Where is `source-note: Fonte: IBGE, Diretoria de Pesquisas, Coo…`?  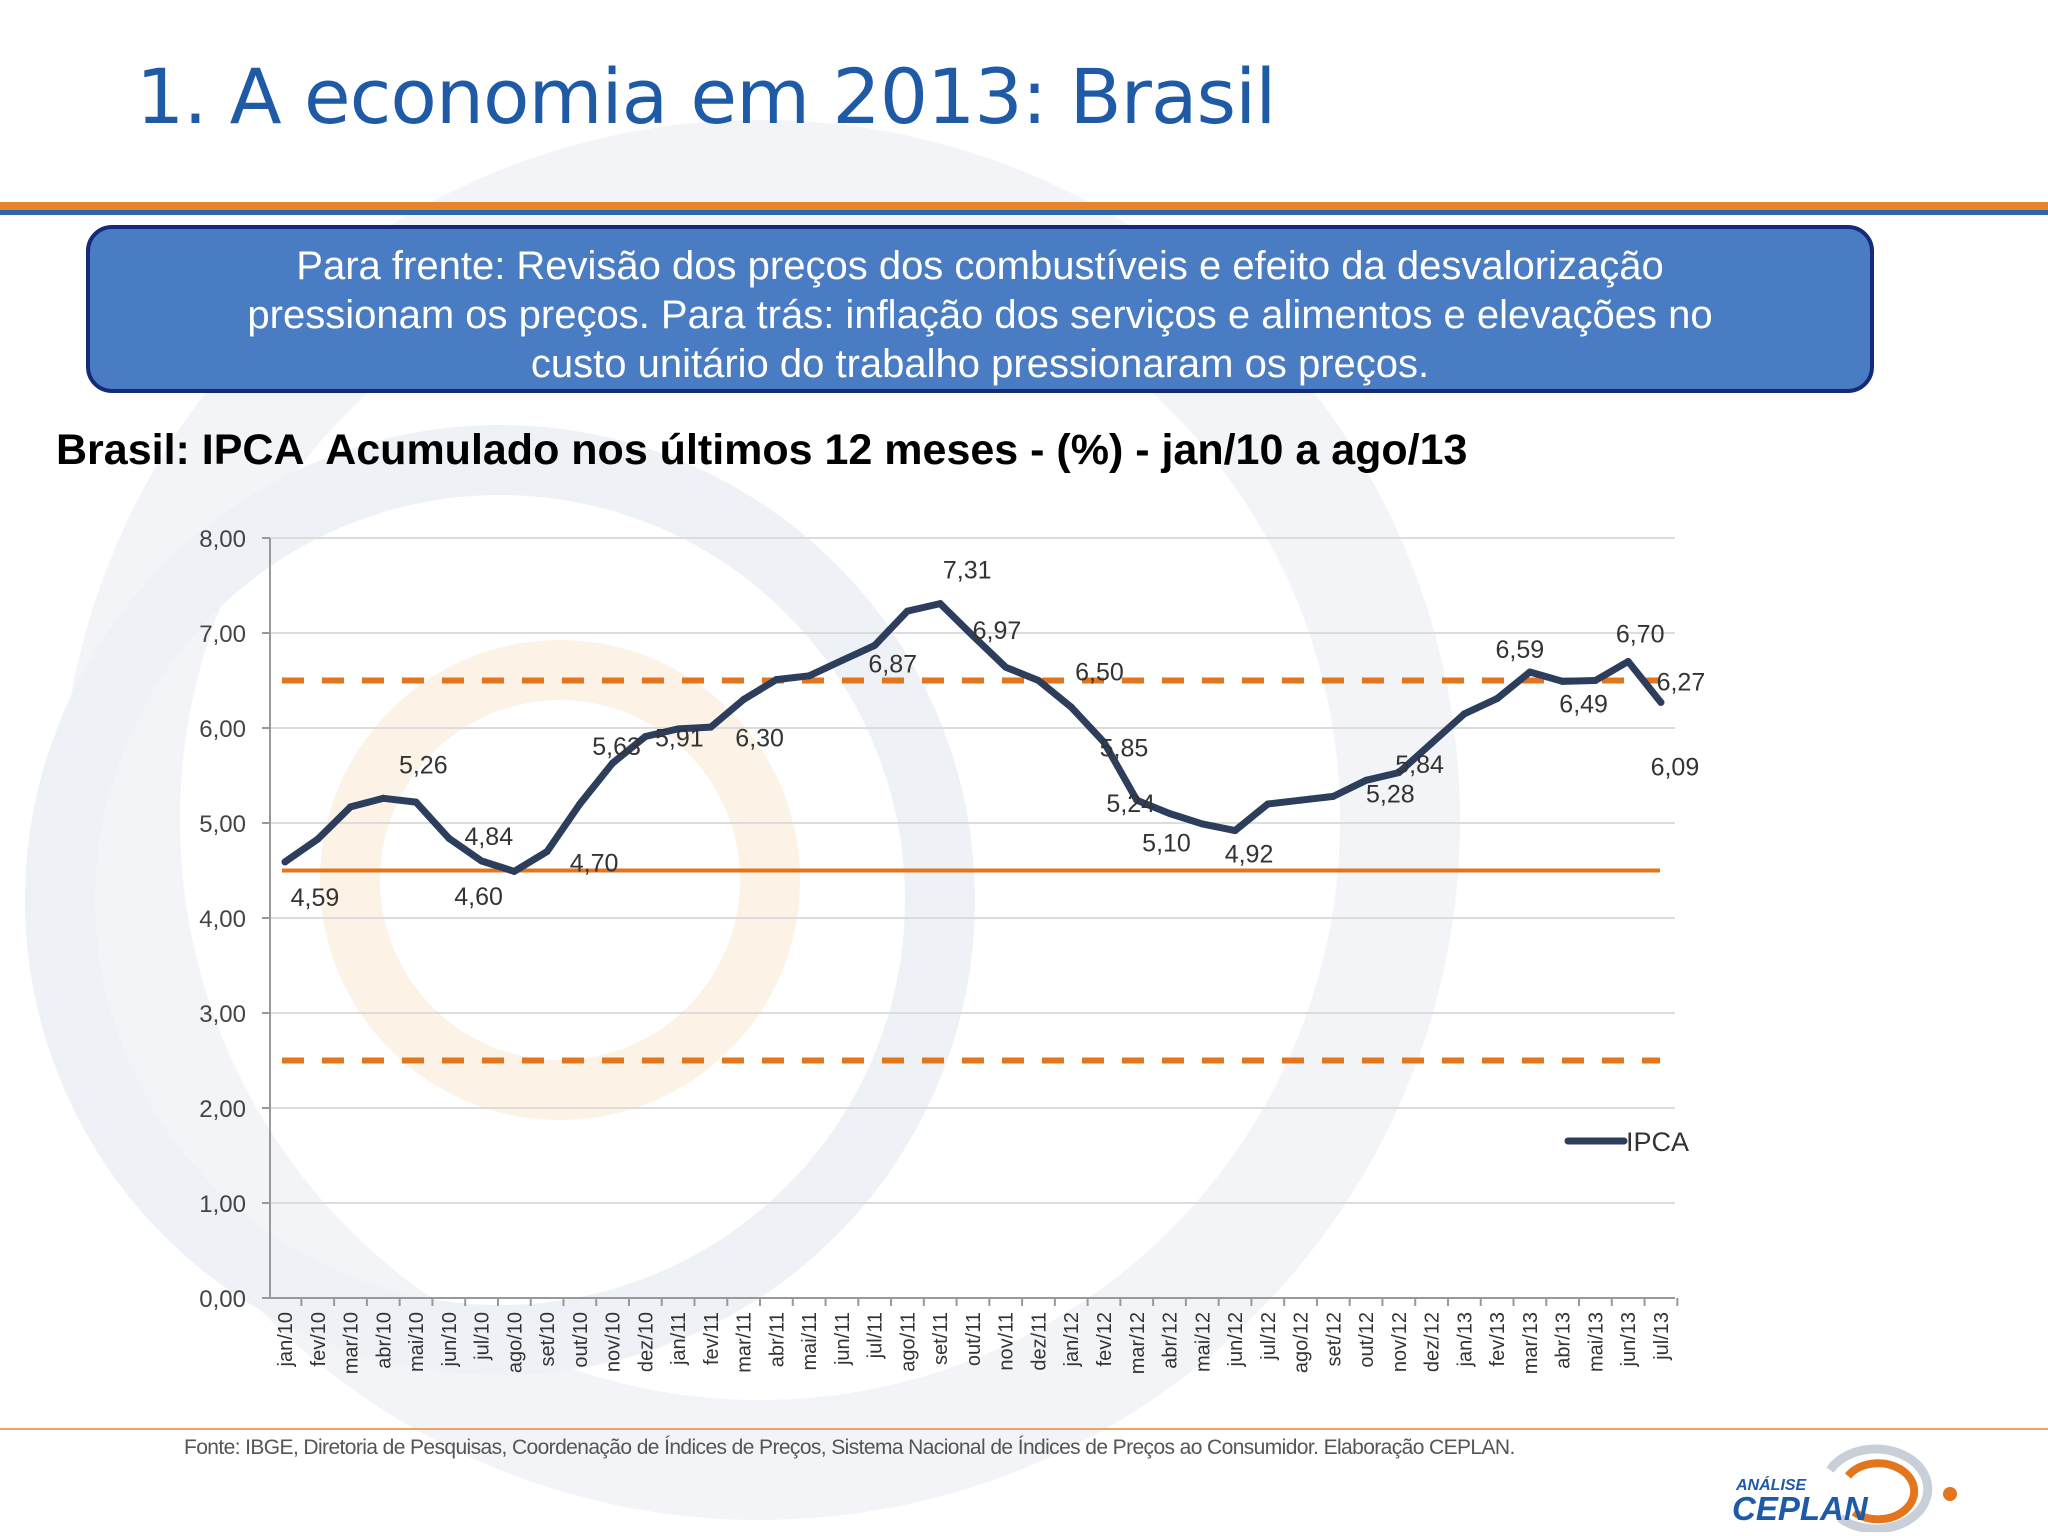
source-note: Fonte: IBGE, Diretoria de Pesquisas, Coo… is located at coordinates (849, 1447).